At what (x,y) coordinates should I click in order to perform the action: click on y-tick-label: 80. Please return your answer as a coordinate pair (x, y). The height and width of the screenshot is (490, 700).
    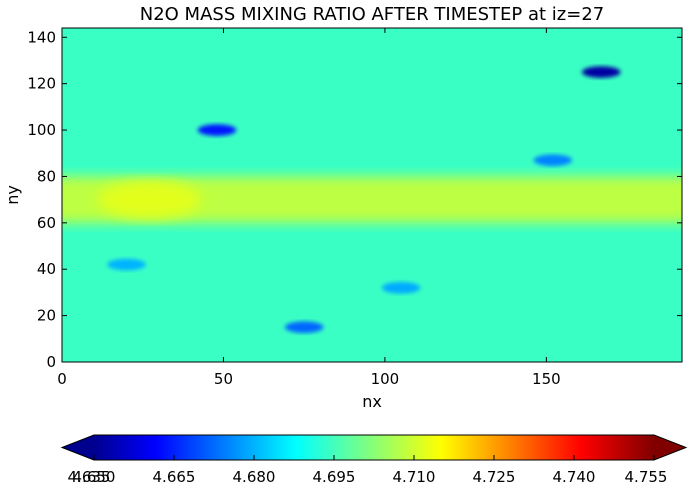
    Looking at the image, I should click on (46, 176).